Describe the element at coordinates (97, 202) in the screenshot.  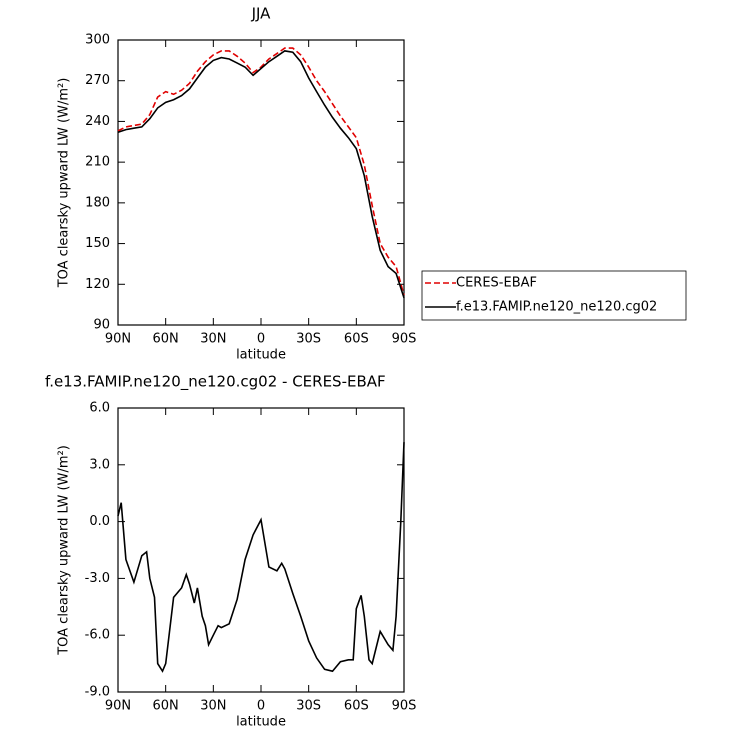
I see `y-tick-label: 180` at that location.